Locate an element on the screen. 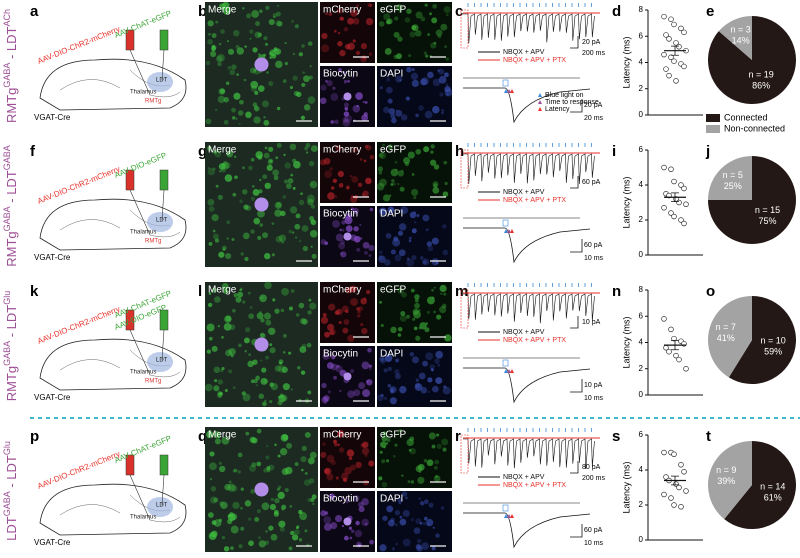 The width and height of the screenshot is (800, 558). panel-letter: n is located at coordinates (616, 291).